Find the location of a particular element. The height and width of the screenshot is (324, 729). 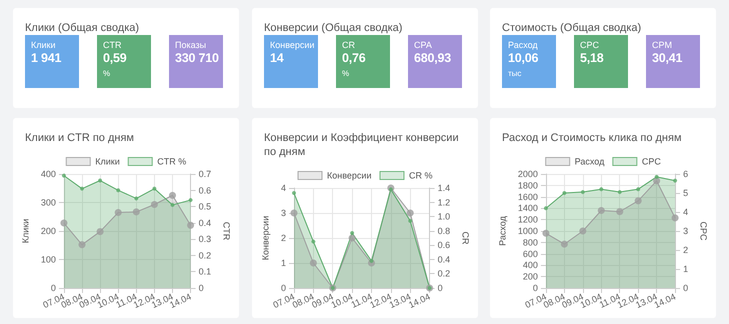

y2-tick-label: 0.1 is located at coordinates (205, 271).